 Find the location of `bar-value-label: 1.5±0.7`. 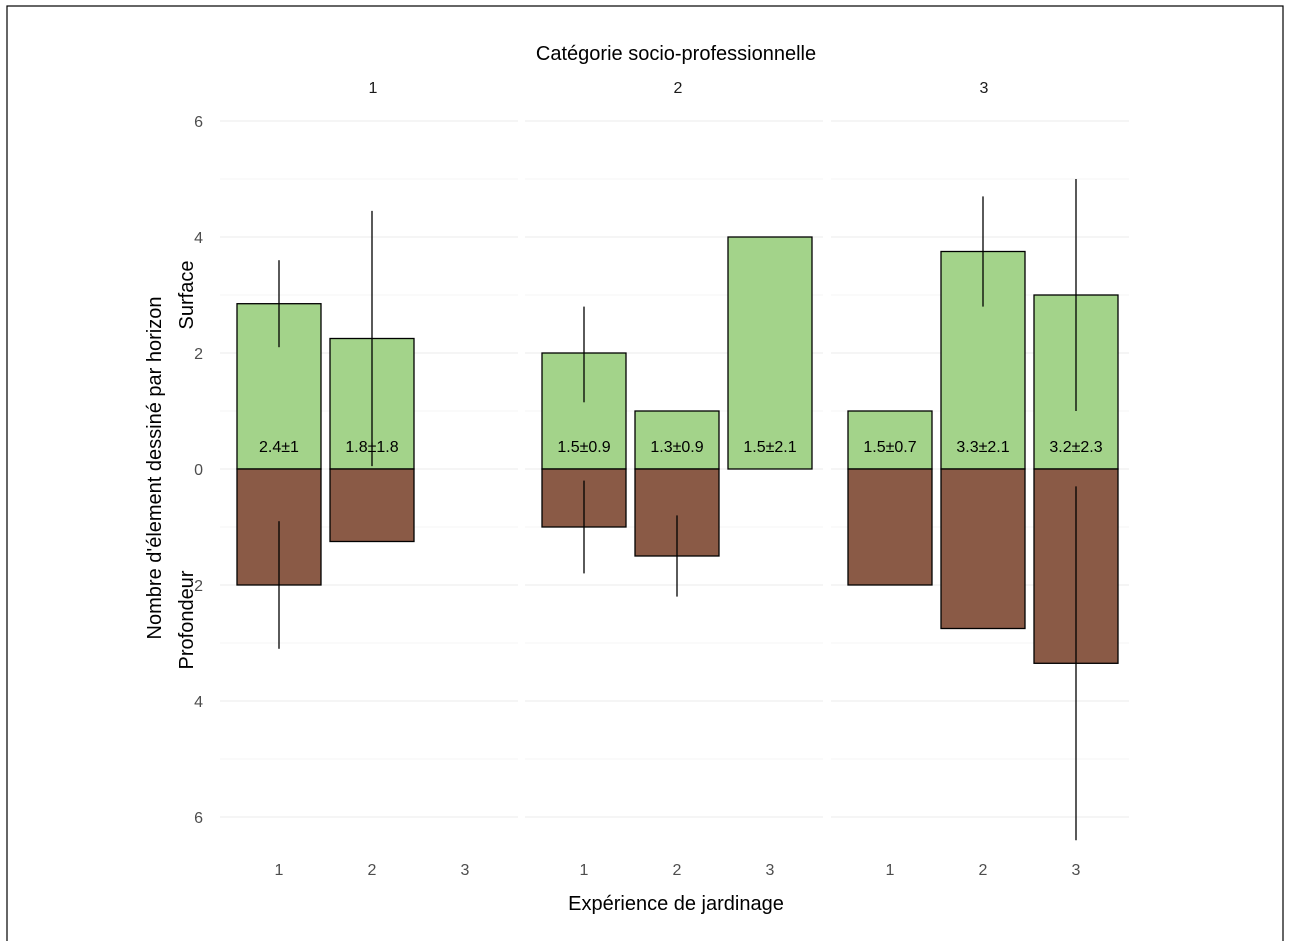

bar-value-label: 1.5±0.7 is located at coordinates (889, 447).